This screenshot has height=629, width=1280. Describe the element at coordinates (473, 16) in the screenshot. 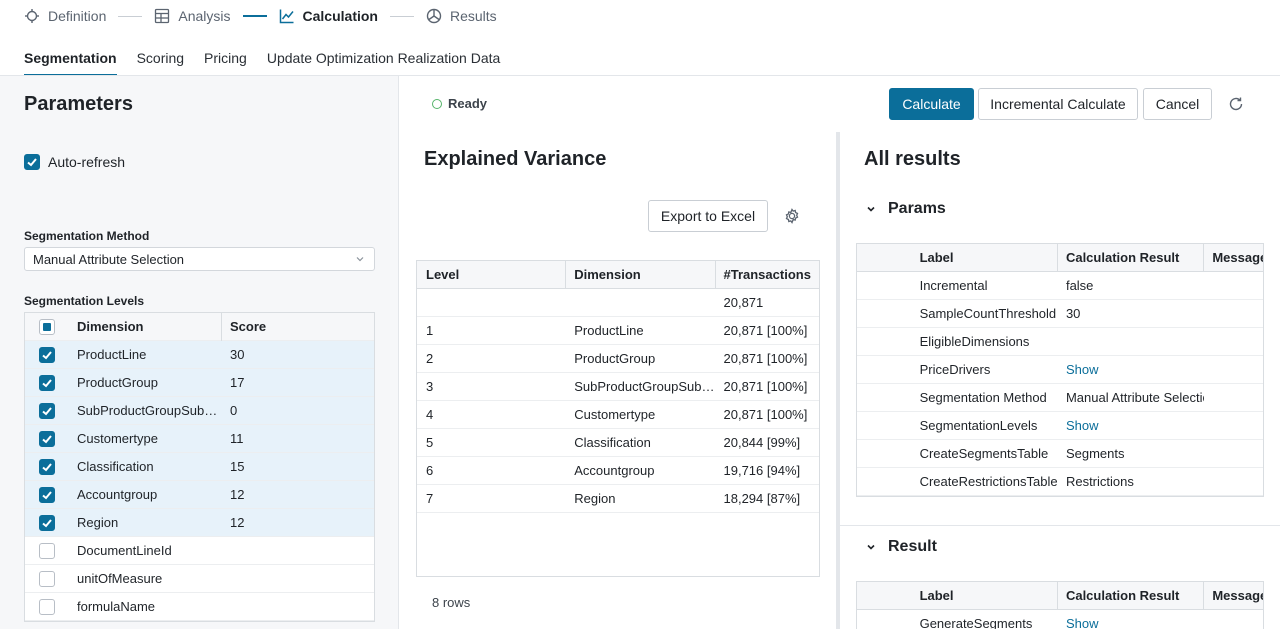

I see `step-label: Results` at that location.